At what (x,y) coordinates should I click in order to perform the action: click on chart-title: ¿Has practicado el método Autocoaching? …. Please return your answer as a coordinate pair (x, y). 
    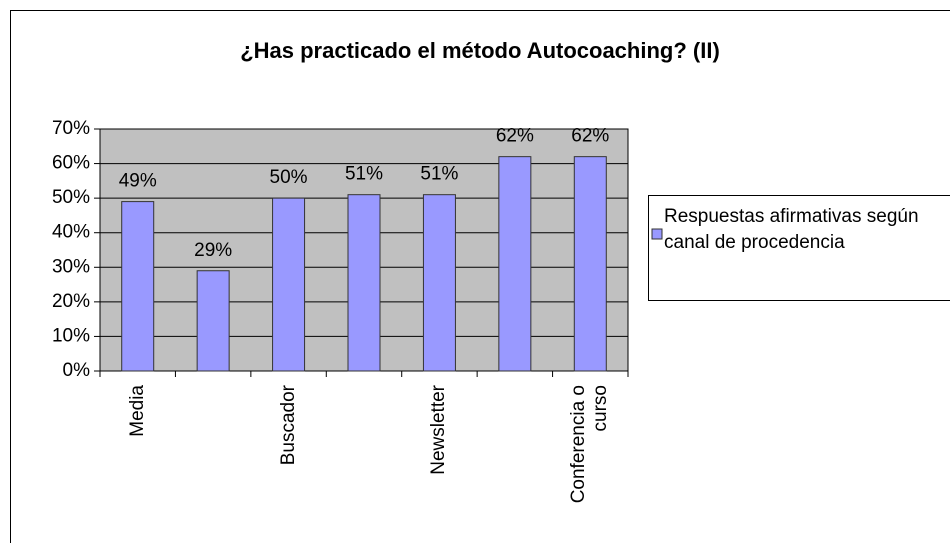
    Looking at the image, I should click on (480, 50).